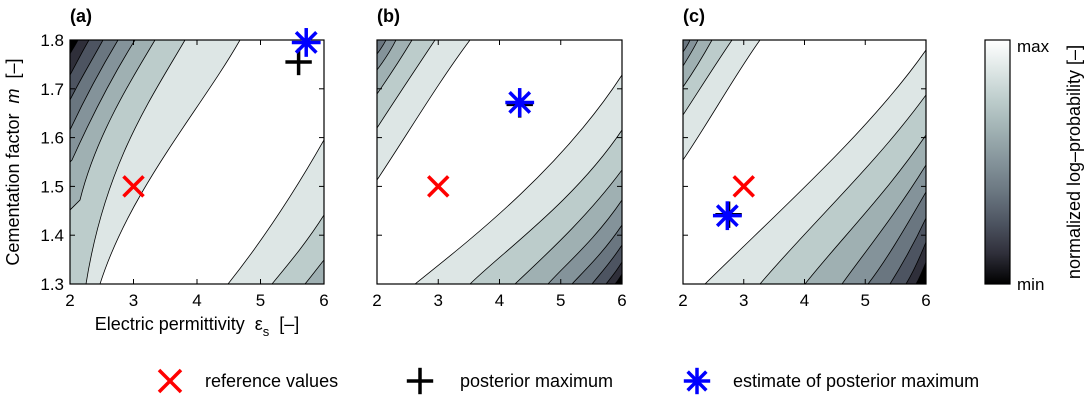 Image resolution: width=1089 pixels, height=397 pixels. Describe the element at coordinates (804, 162) in the screenshot. I see `contour-fill-c` at that location.